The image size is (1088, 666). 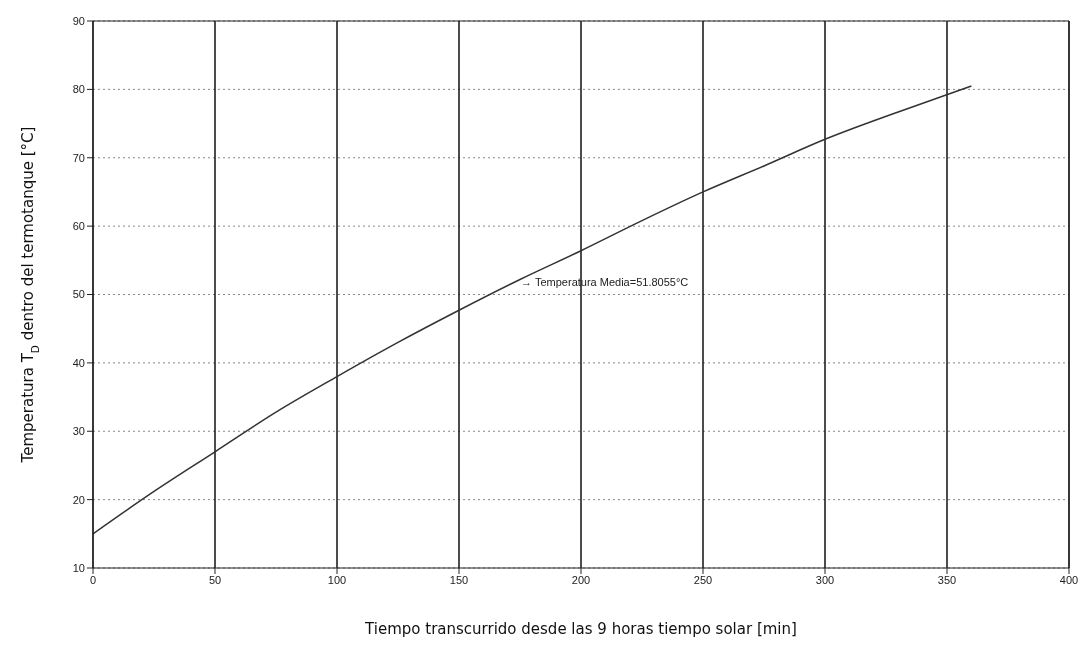 I want to click on x-tick-label: 150, so click(x=459, y=579).